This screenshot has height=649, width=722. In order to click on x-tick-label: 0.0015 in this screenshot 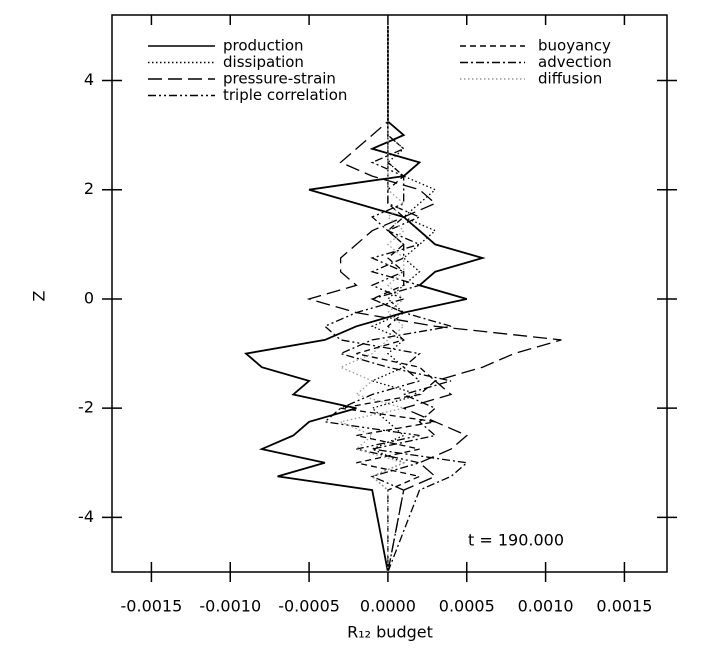, I will do `click(624, 606)`.